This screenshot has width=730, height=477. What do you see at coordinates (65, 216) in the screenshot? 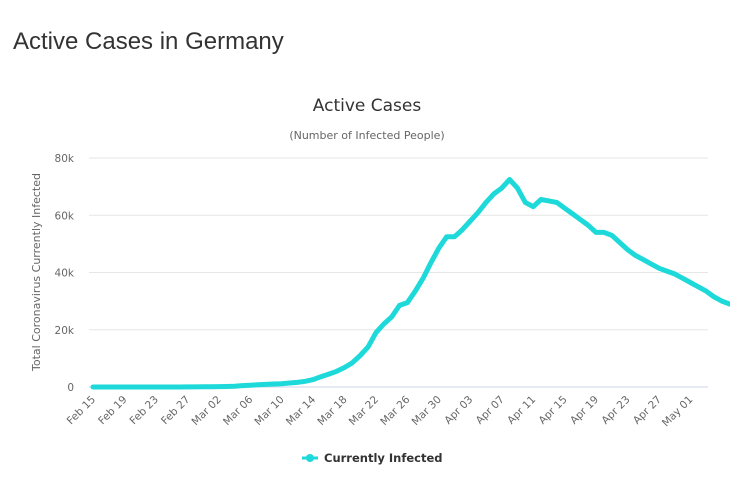
I see `y-tick-label: 60k` at bounding box center [65, 216].